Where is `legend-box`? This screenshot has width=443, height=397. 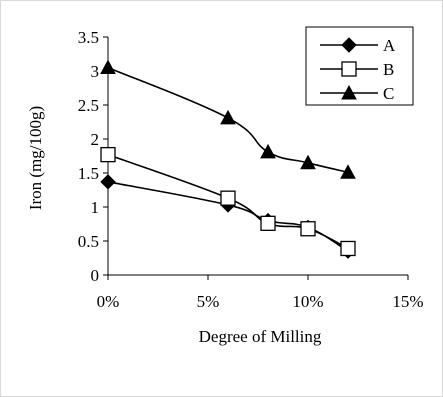
legend-box is located at coordinates (359, 66).